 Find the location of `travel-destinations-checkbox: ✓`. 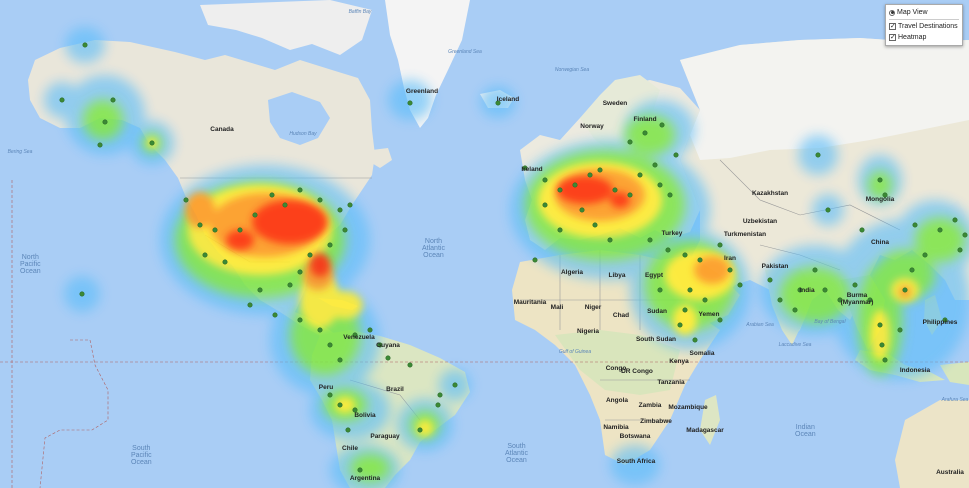

travel-destinations-checkbox: ✓ is located at coordinates (892, 26).